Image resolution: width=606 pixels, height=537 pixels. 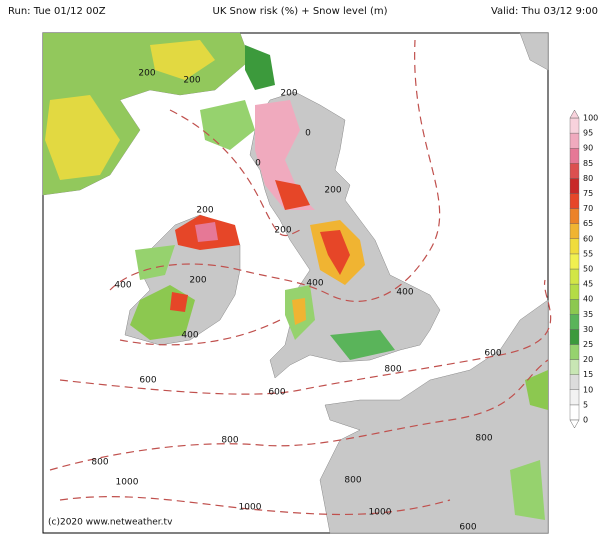 What do you see at coordinates (588, 193) in the screenshot?
I see `legend-tick-label: 75` at bounding box center [588, 193].